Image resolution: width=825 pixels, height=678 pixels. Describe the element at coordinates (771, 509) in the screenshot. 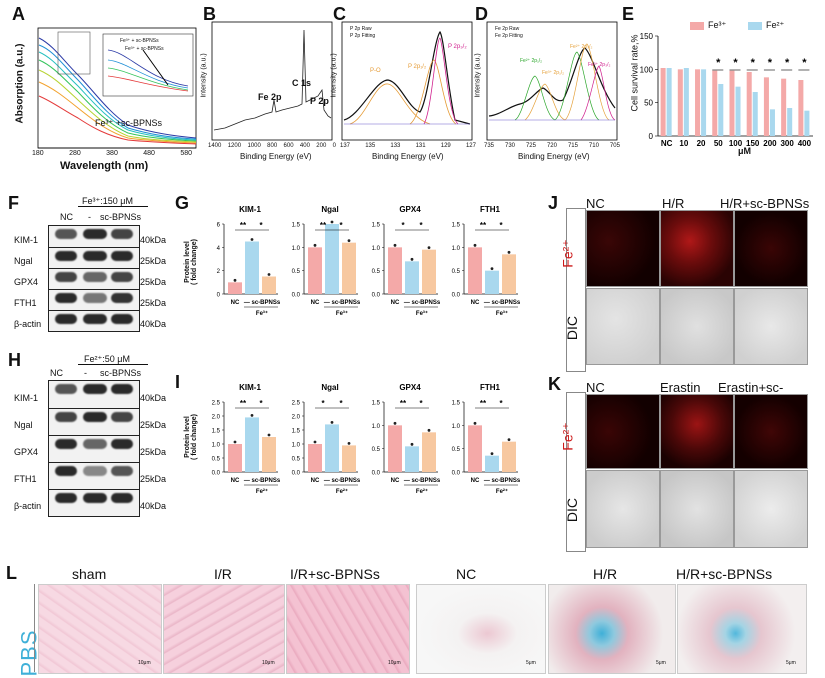

I see `micro-k-dic-erbp` at that location.